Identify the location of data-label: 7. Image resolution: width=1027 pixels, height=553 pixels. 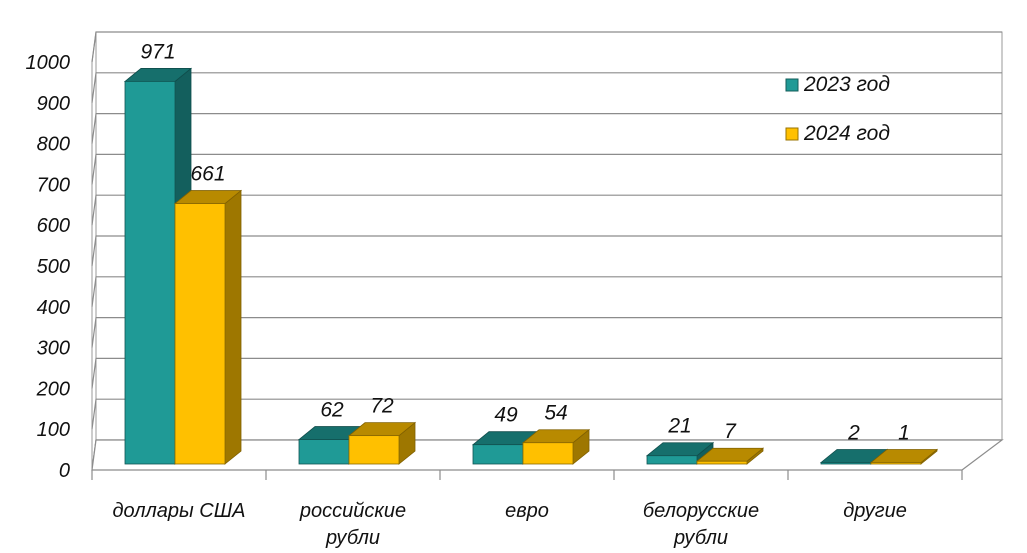
(730, 431).